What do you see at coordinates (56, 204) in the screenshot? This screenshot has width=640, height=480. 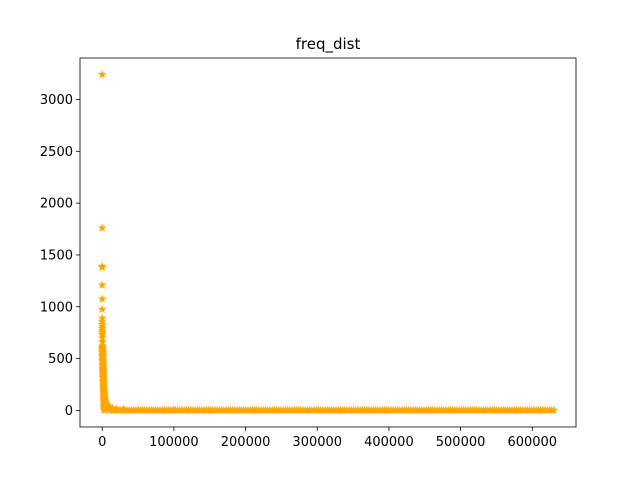 I see `y-tick-label: 2000` at bounding box center [56, 204].